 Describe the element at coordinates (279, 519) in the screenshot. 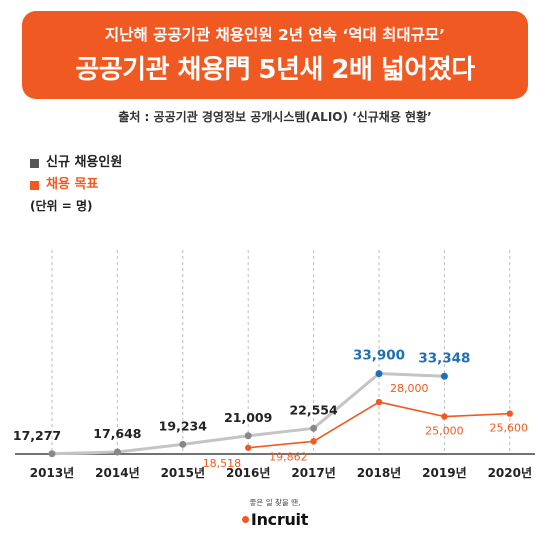

I see `logo-brand-text: Incruit` at that location.